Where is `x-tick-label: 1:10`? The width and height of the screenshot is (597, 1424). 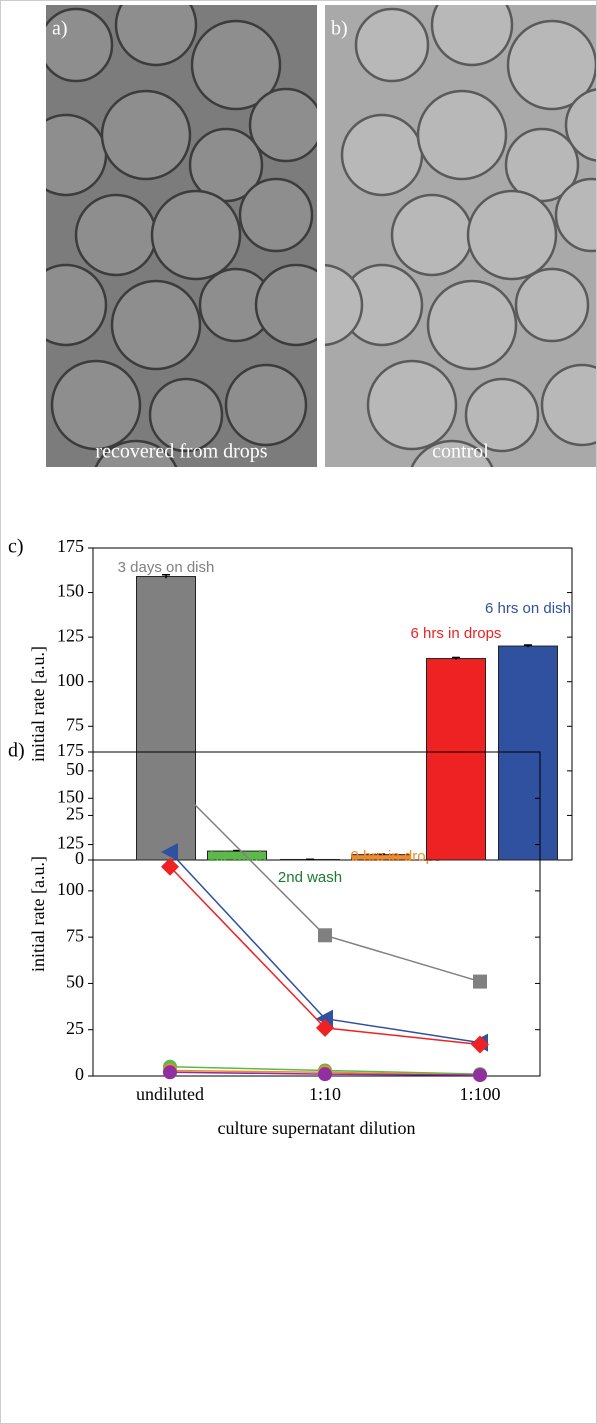
x-tick-label: 1:10 is located at coordinates (325, 1094).